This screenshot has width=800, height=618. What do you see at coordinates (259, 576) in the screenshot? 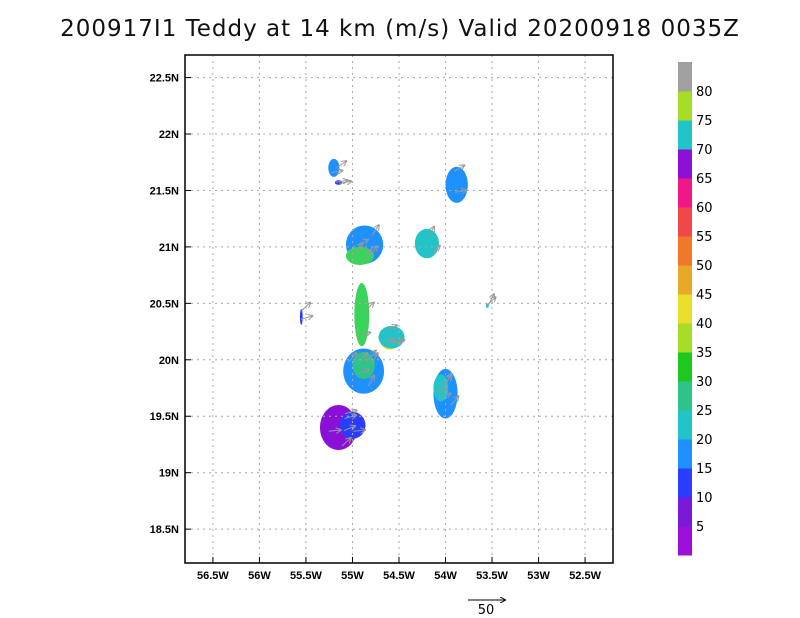
I see `x-tick-label: 56W` at bounding box center [259, 576].